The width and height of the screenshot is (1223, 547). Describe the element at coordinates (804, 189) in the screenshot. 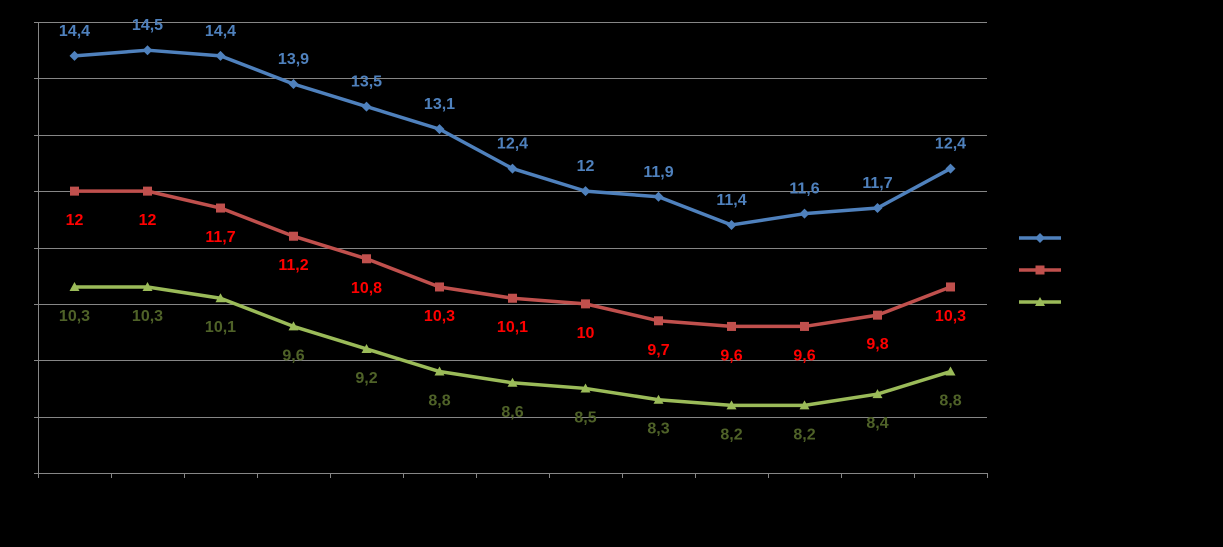

I see `data-label: 11,6` at that location.